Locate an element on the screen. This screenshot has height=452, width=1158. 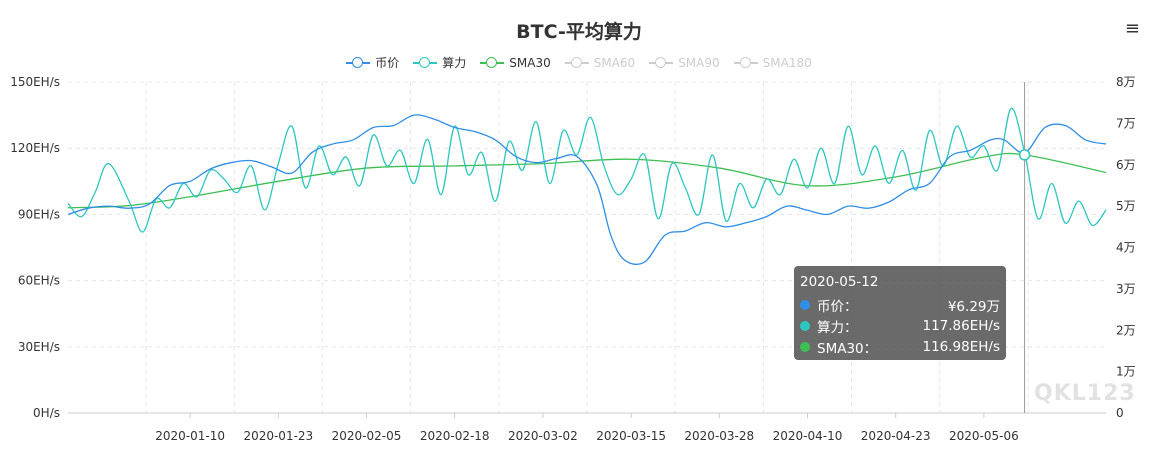
y-right-tick-label: 7万 is located at coordinates (1126, 123).